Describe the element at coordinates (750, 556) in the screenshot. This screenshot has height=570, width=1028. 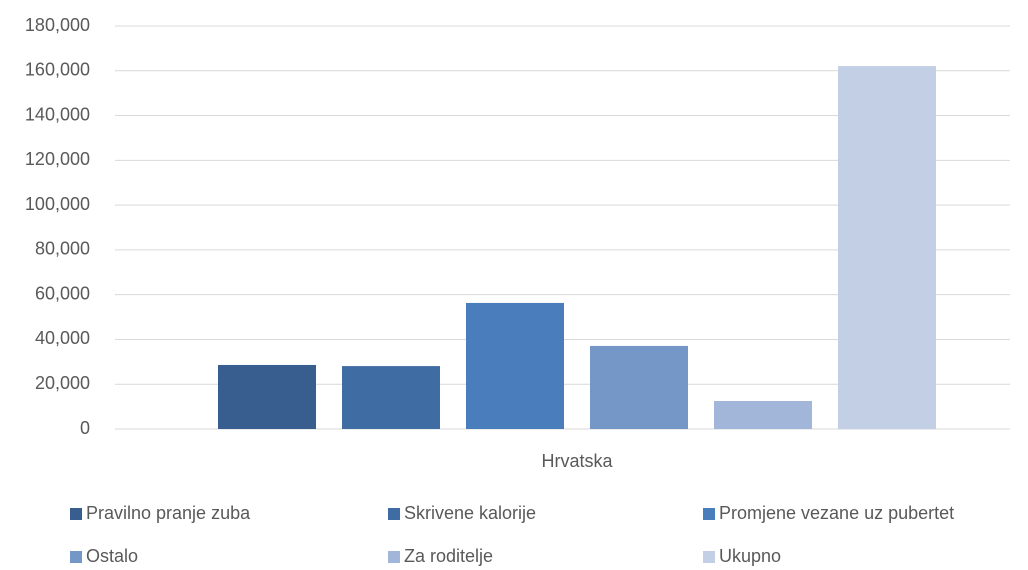
I see `legend-label: Ukupno` at that location.